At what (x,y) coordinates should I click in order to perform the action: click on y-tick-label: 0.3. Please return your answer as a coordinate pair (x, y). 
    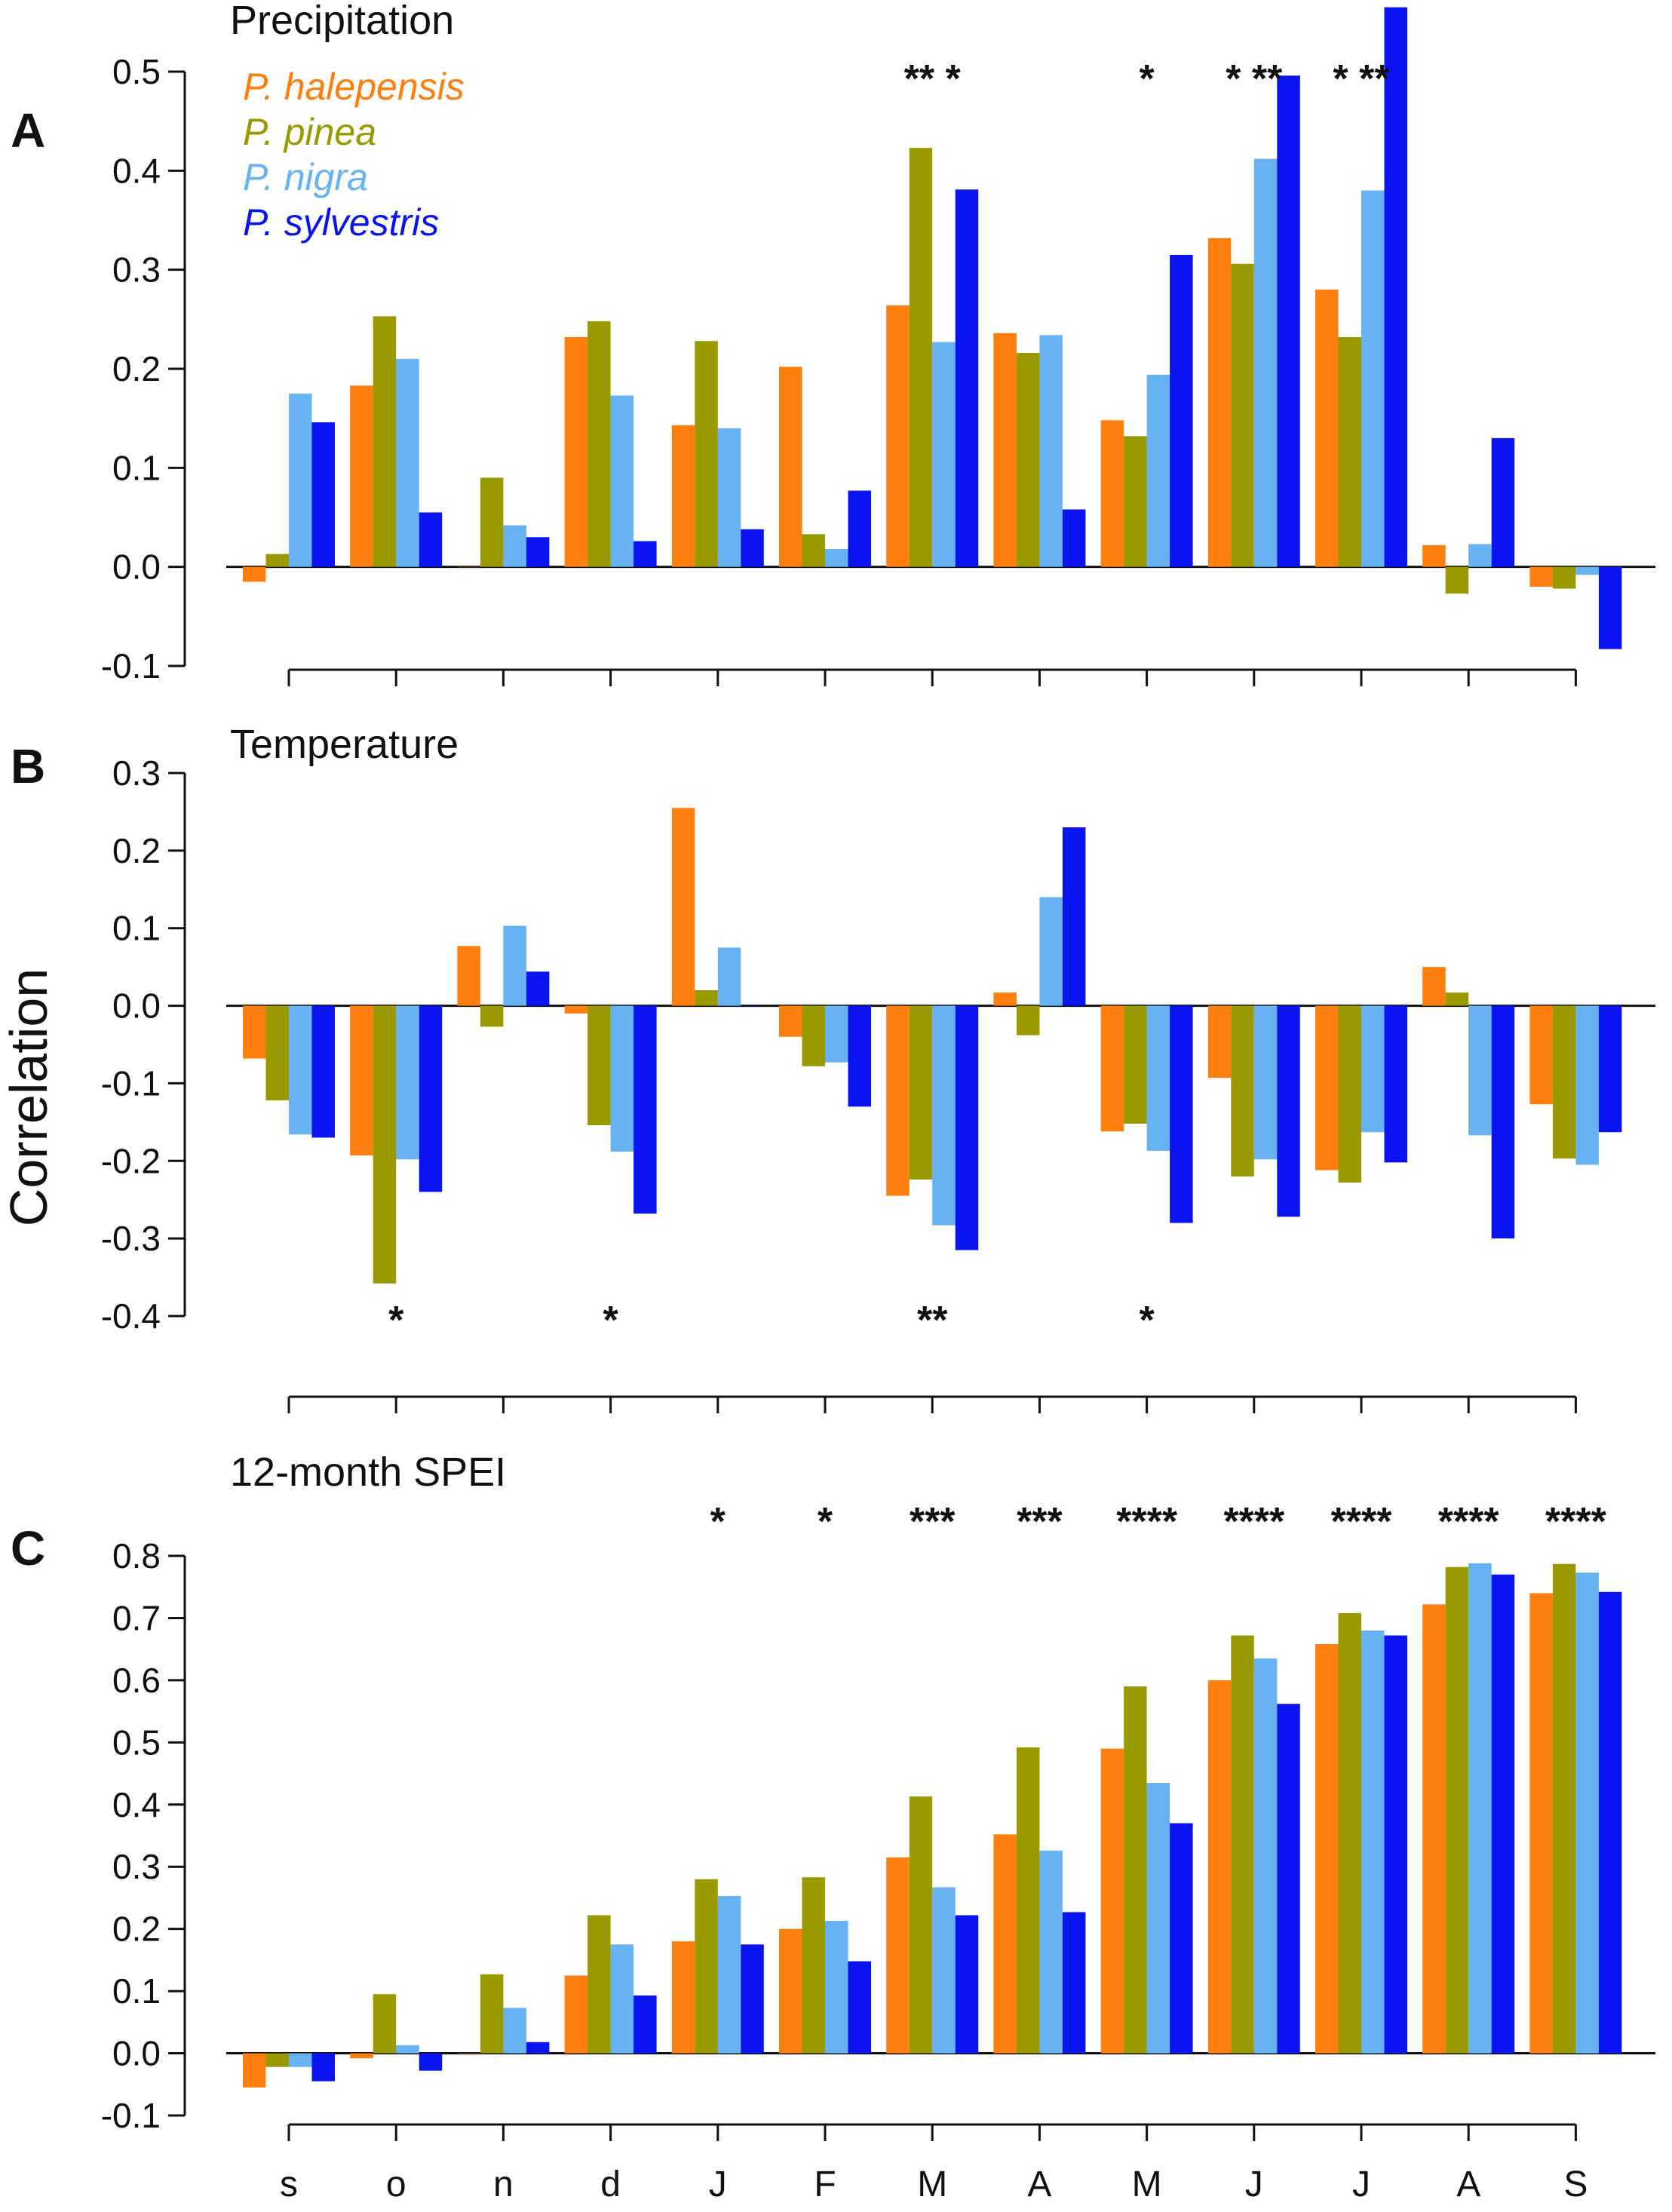
    Looking at the image, I should click on (136, 270).